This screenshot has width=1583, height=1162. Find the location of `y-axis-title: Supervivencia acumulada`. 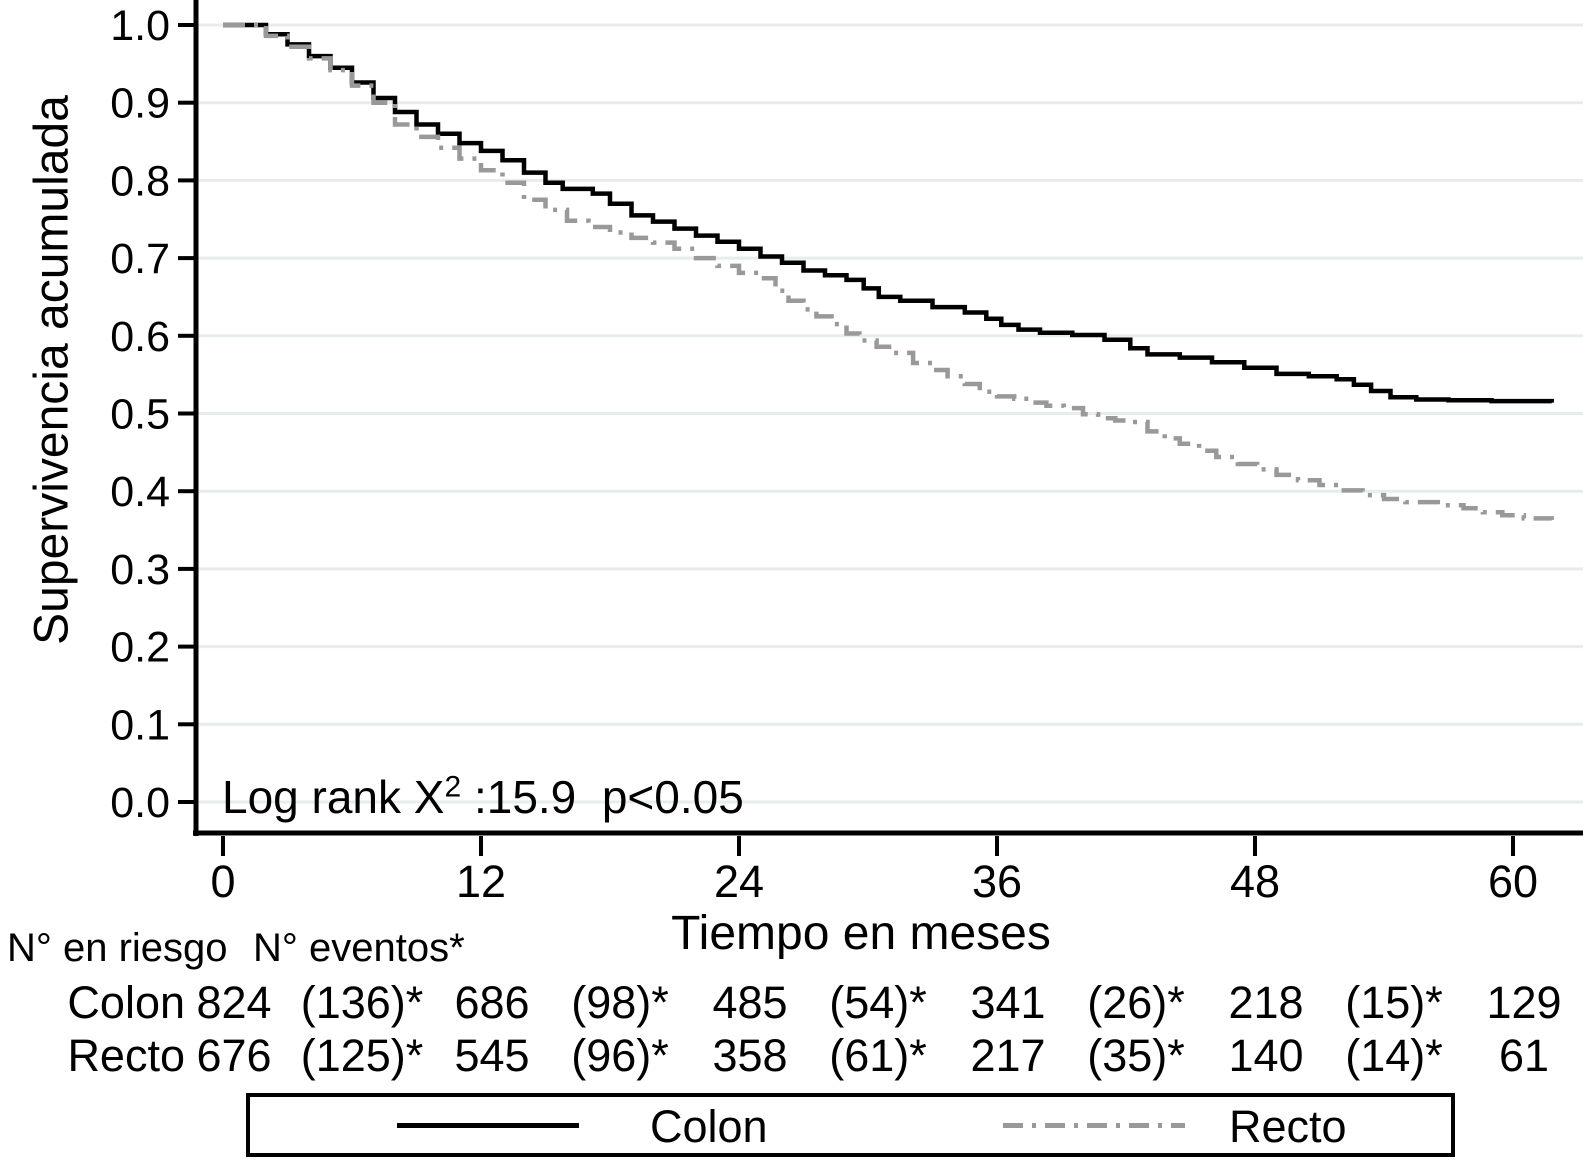

y-axis-title: Supervivencia acumulada is located at coordinates (52, 370).